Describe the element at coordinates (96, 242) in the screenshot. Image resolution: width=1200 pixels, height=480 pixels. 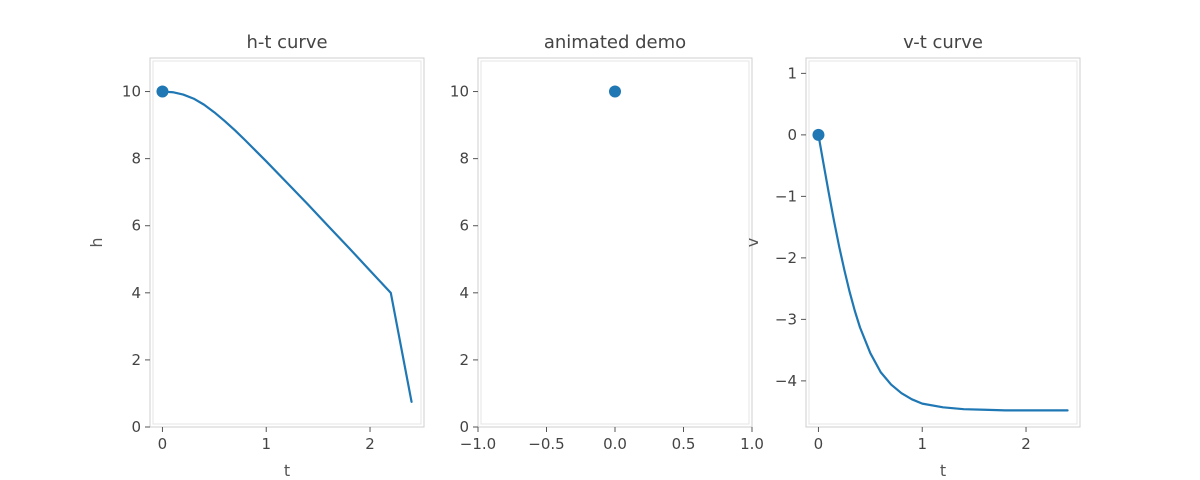
I see `y-axis-label: h` at that location.